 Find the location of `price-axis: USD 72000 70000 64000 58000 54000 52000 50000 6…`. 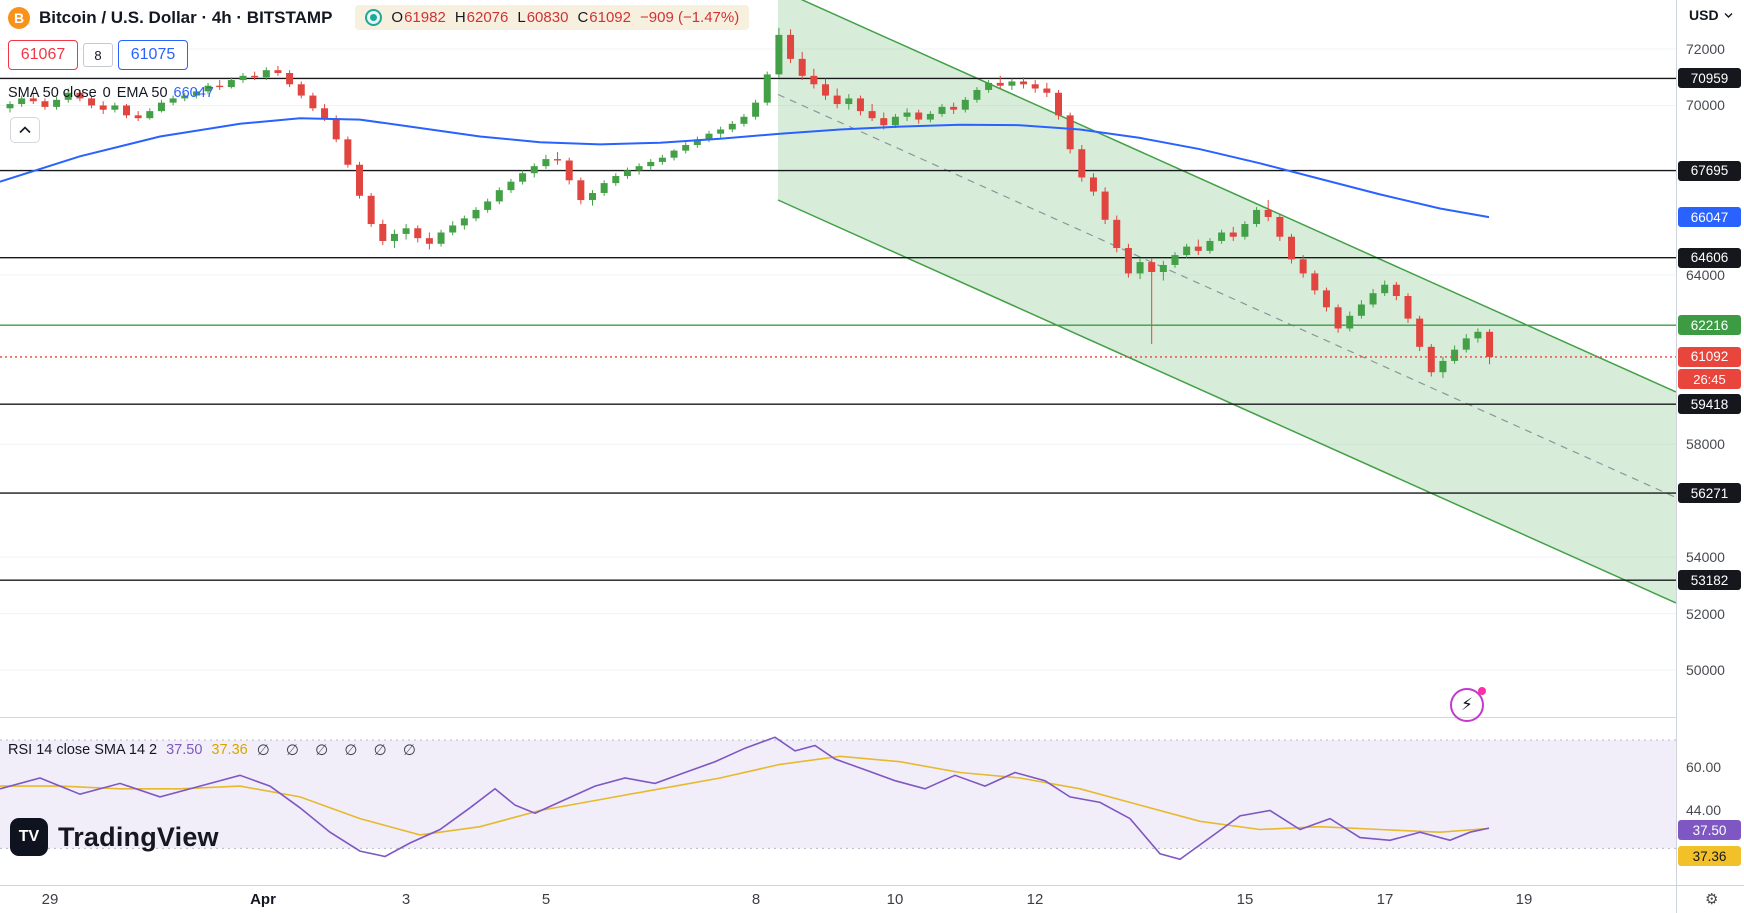

price-axis: USD 72000 70000 64000 58000 54000 52000 50000 6… is located at coordinates (1710, 442).